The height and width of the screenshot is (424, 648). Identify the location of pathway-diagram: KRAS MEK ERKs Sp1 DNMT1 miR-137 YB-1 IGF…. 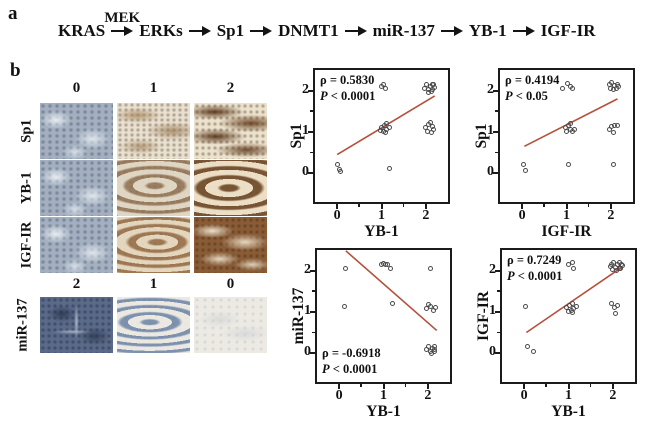
(326, 26).